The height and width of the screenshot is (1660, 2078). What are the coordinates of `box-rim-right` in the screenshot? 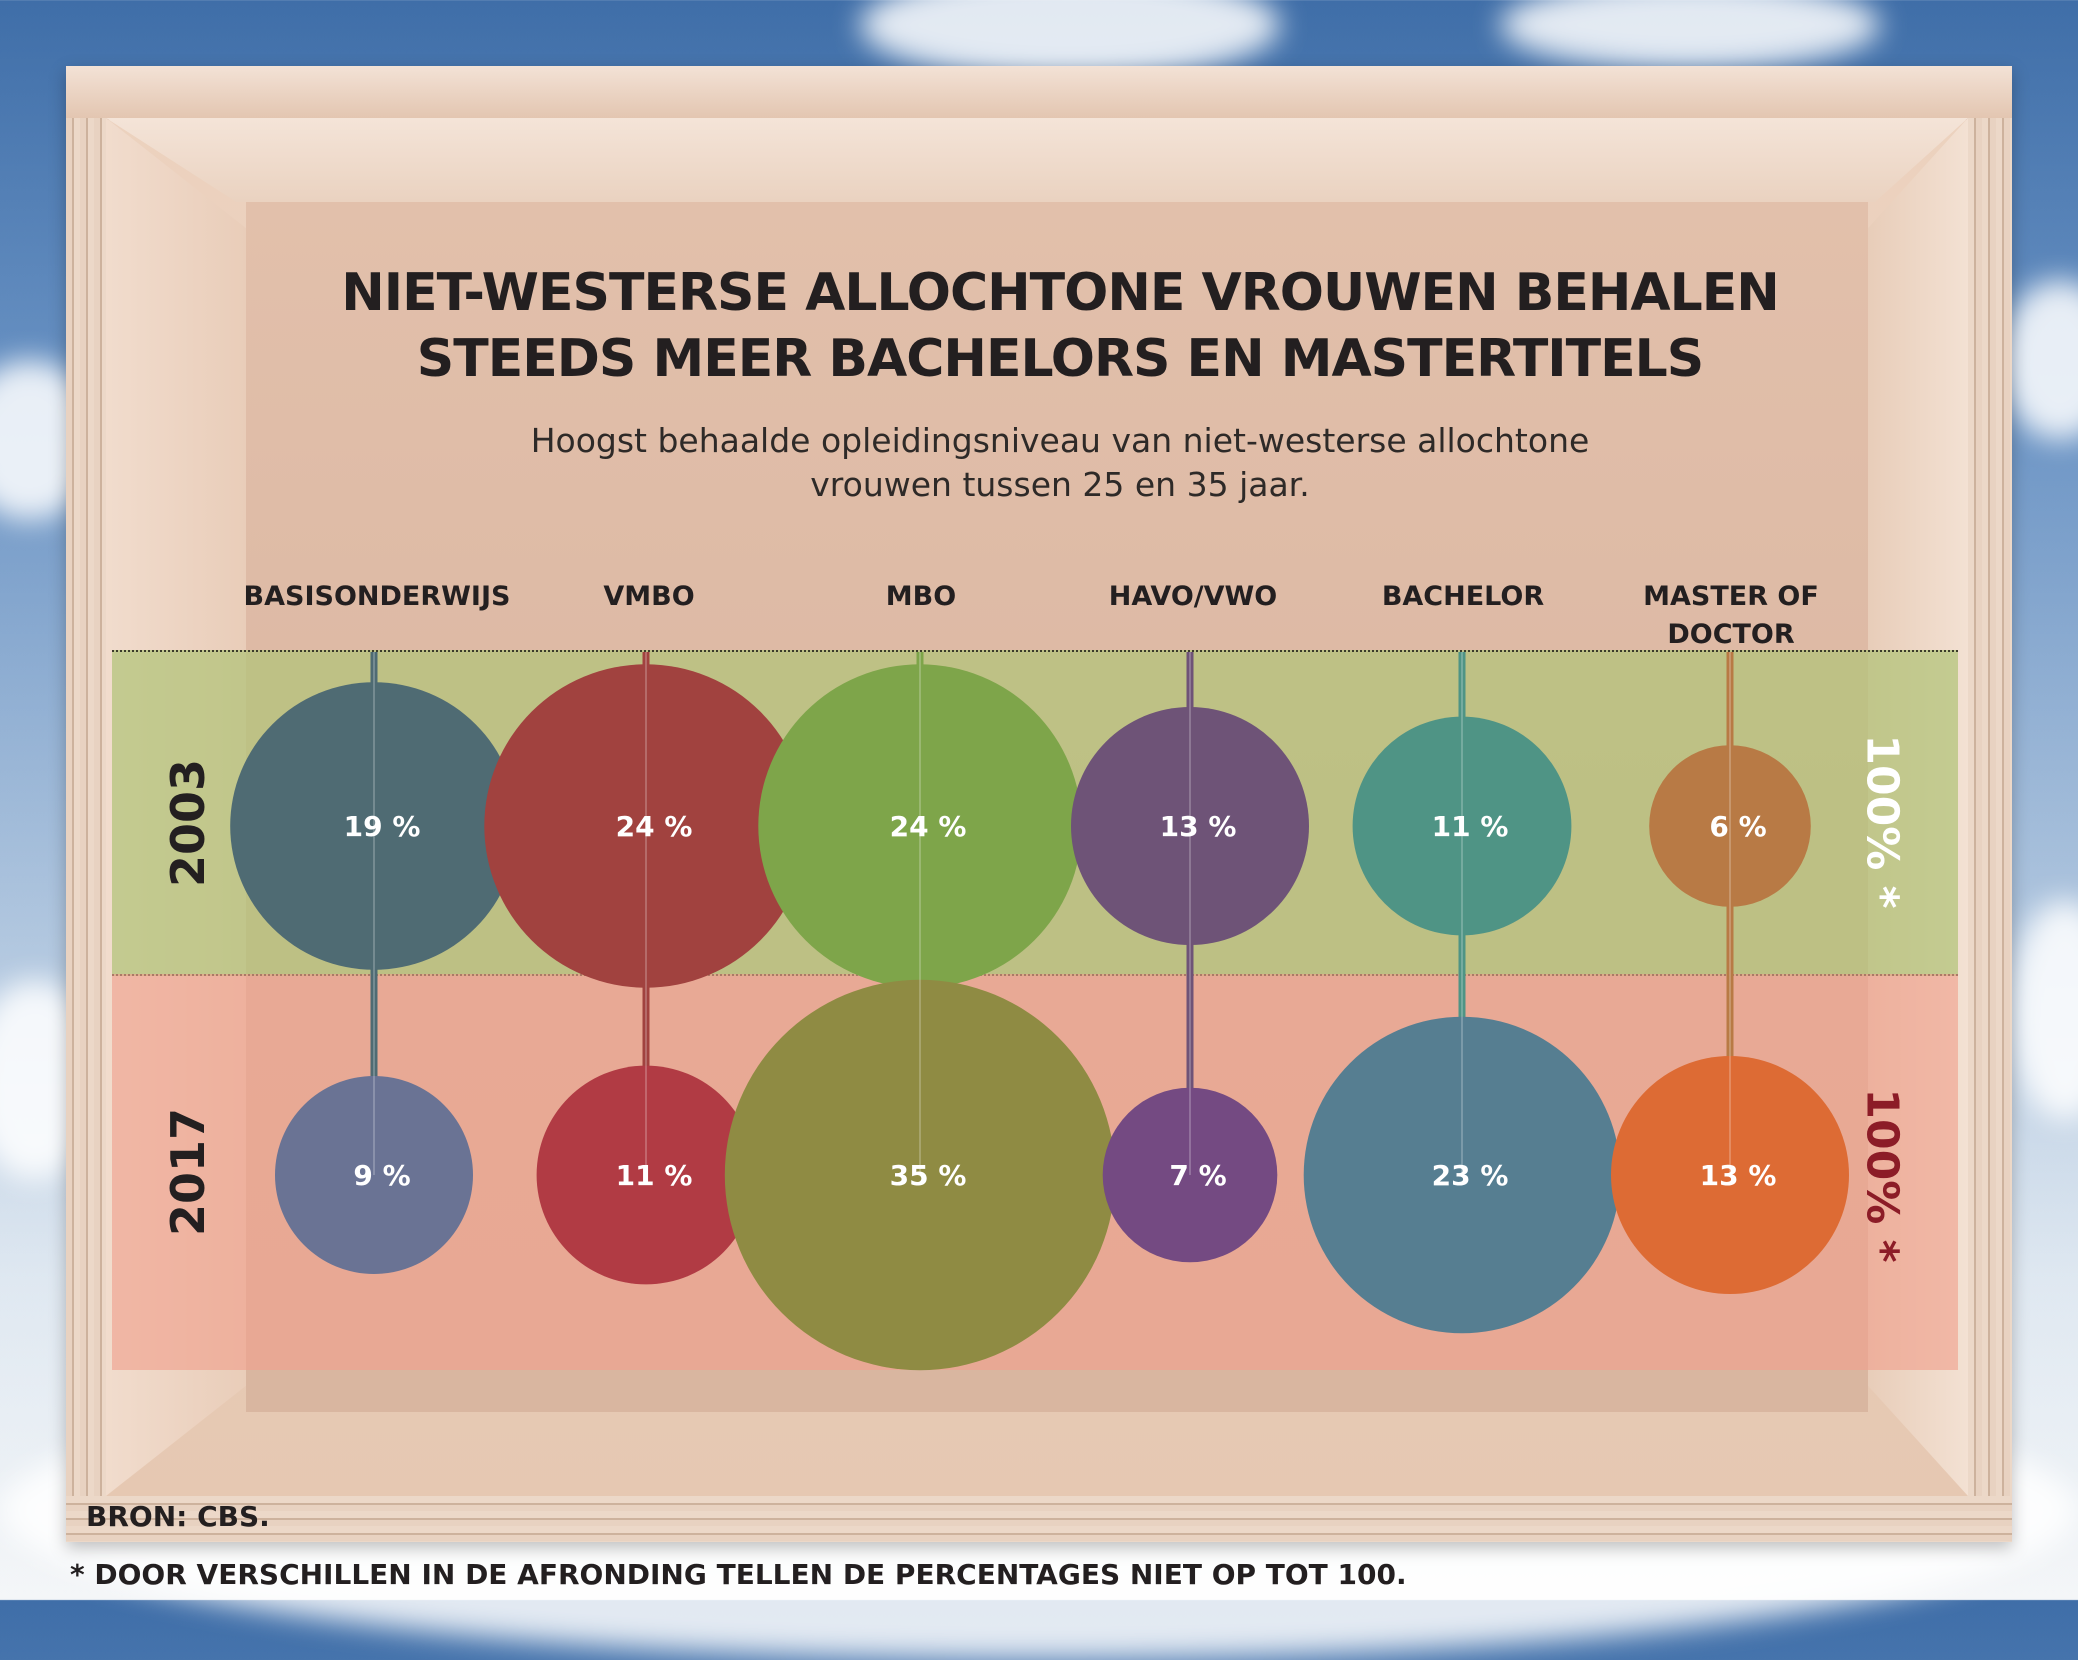 It's located at (1990, 828).